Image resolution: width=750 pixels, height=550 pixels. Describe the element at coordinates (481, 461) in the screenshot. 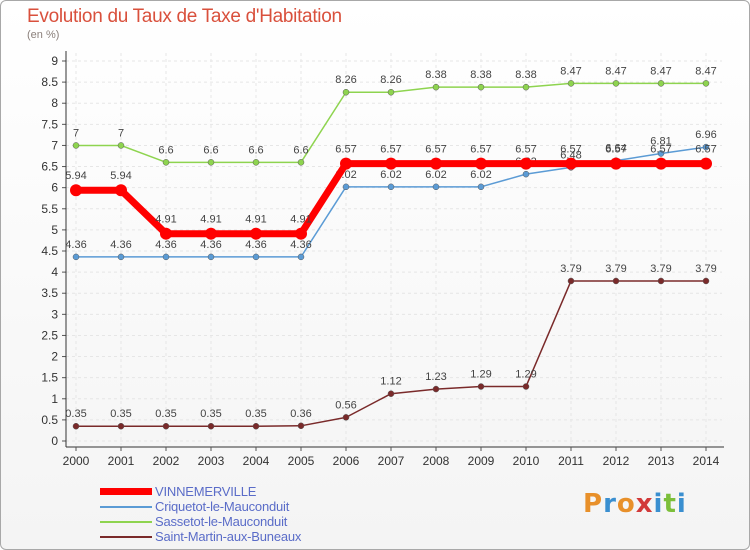

I see `x-tick-label: 2009` at that location.